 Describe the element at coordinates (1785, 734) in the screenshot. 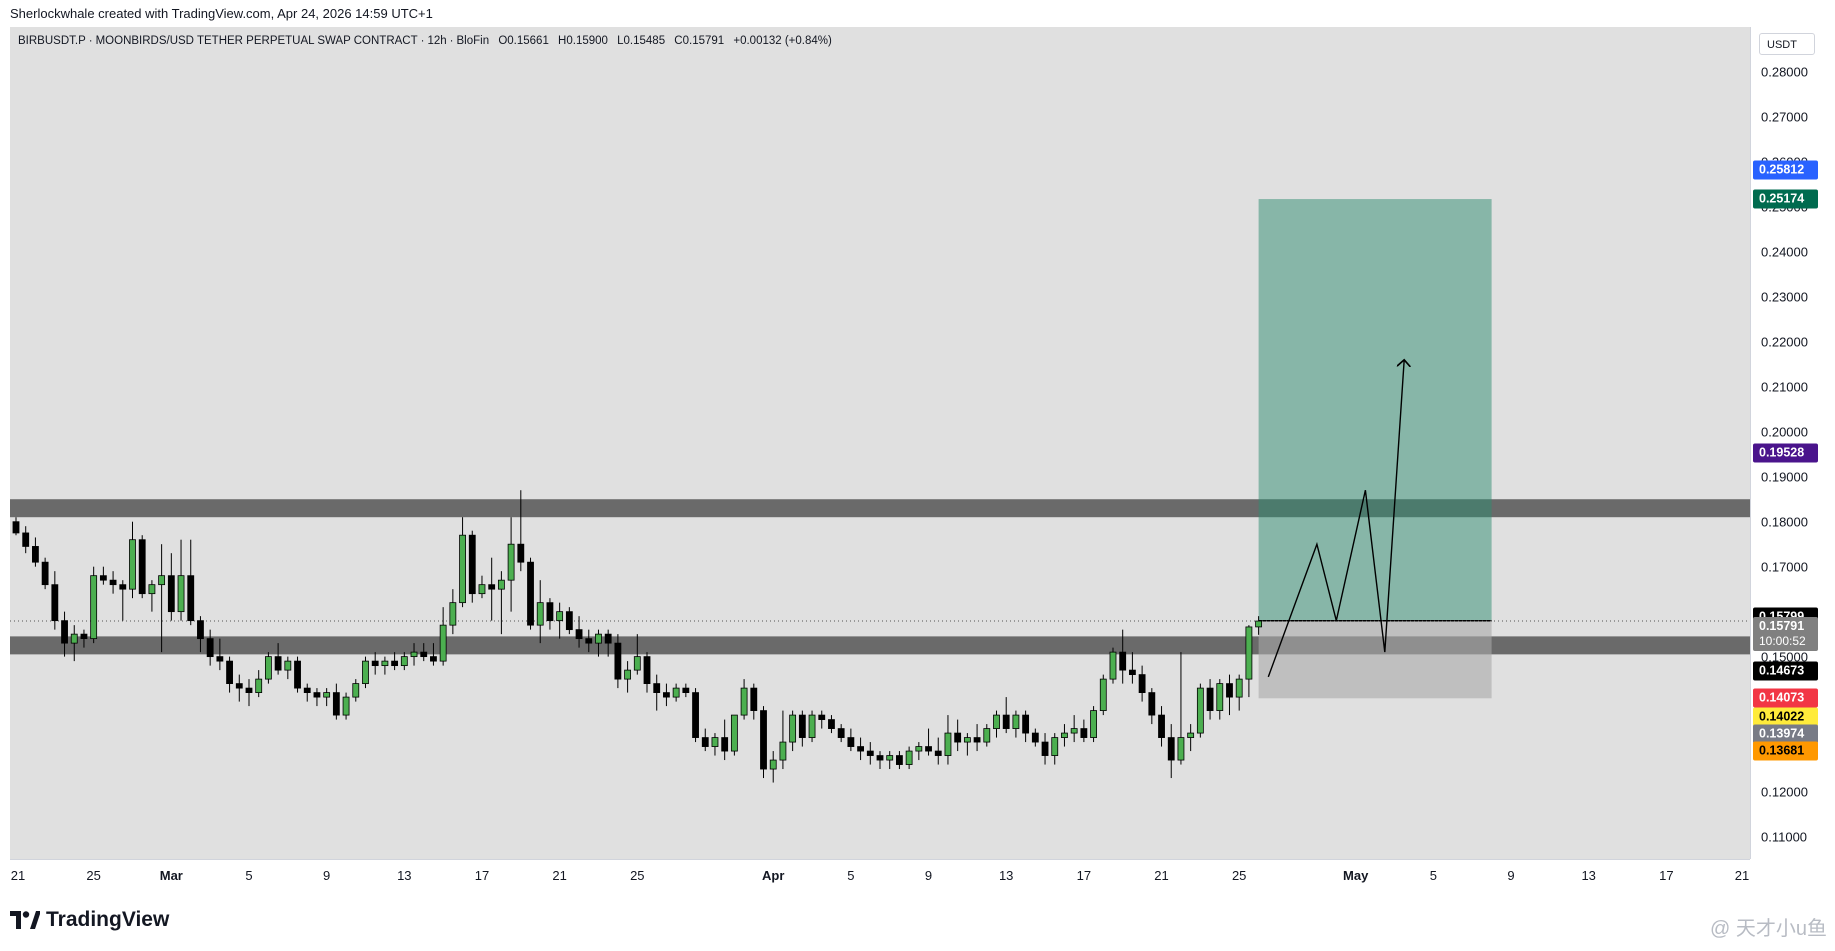

I see `price-badge: 0.13974` at that location.